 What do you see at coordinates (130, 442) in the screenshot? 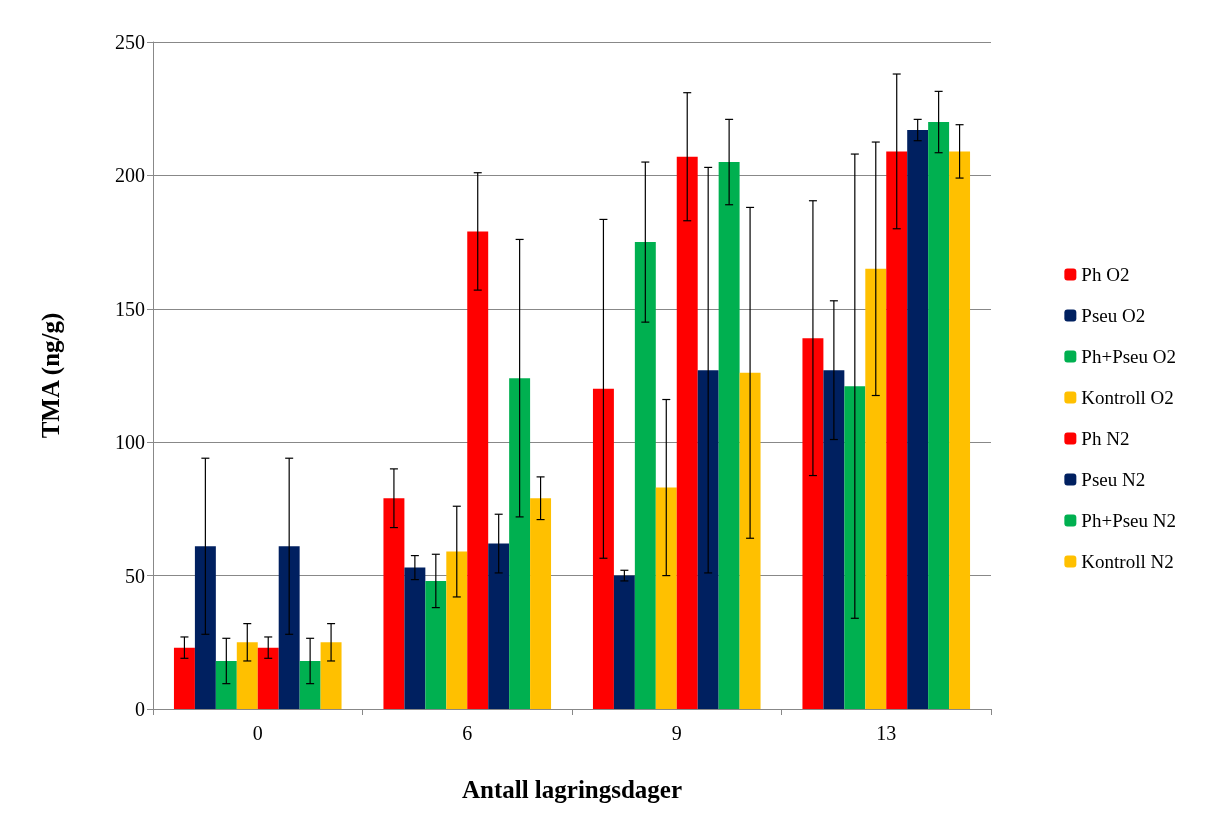
I see `y-tick-label: 100` at bounding box center [130, 442].